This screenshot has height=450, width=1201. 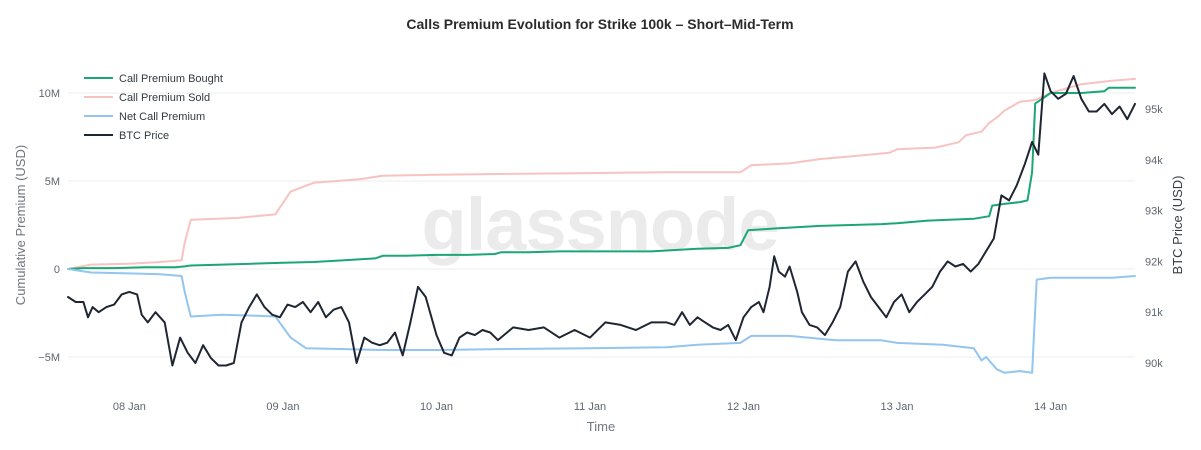 I want to click on legend-item-btc-price: BTC Price, so click(x=126, y=136).